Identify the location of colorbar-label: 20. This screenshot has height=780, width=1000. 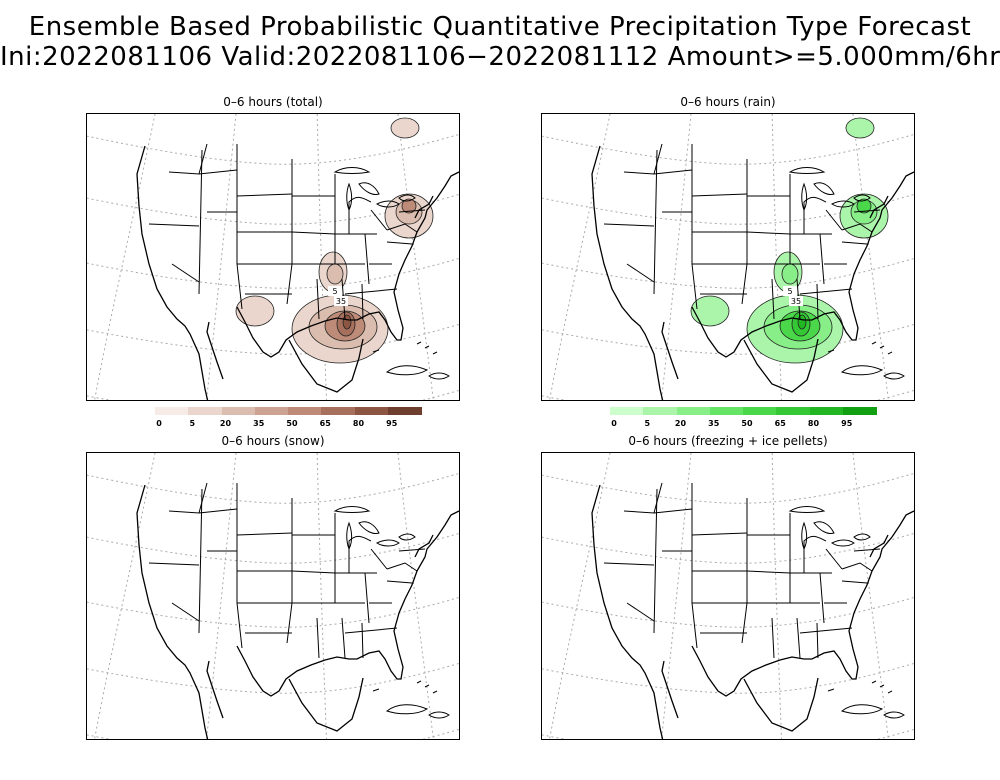
(225, 423).